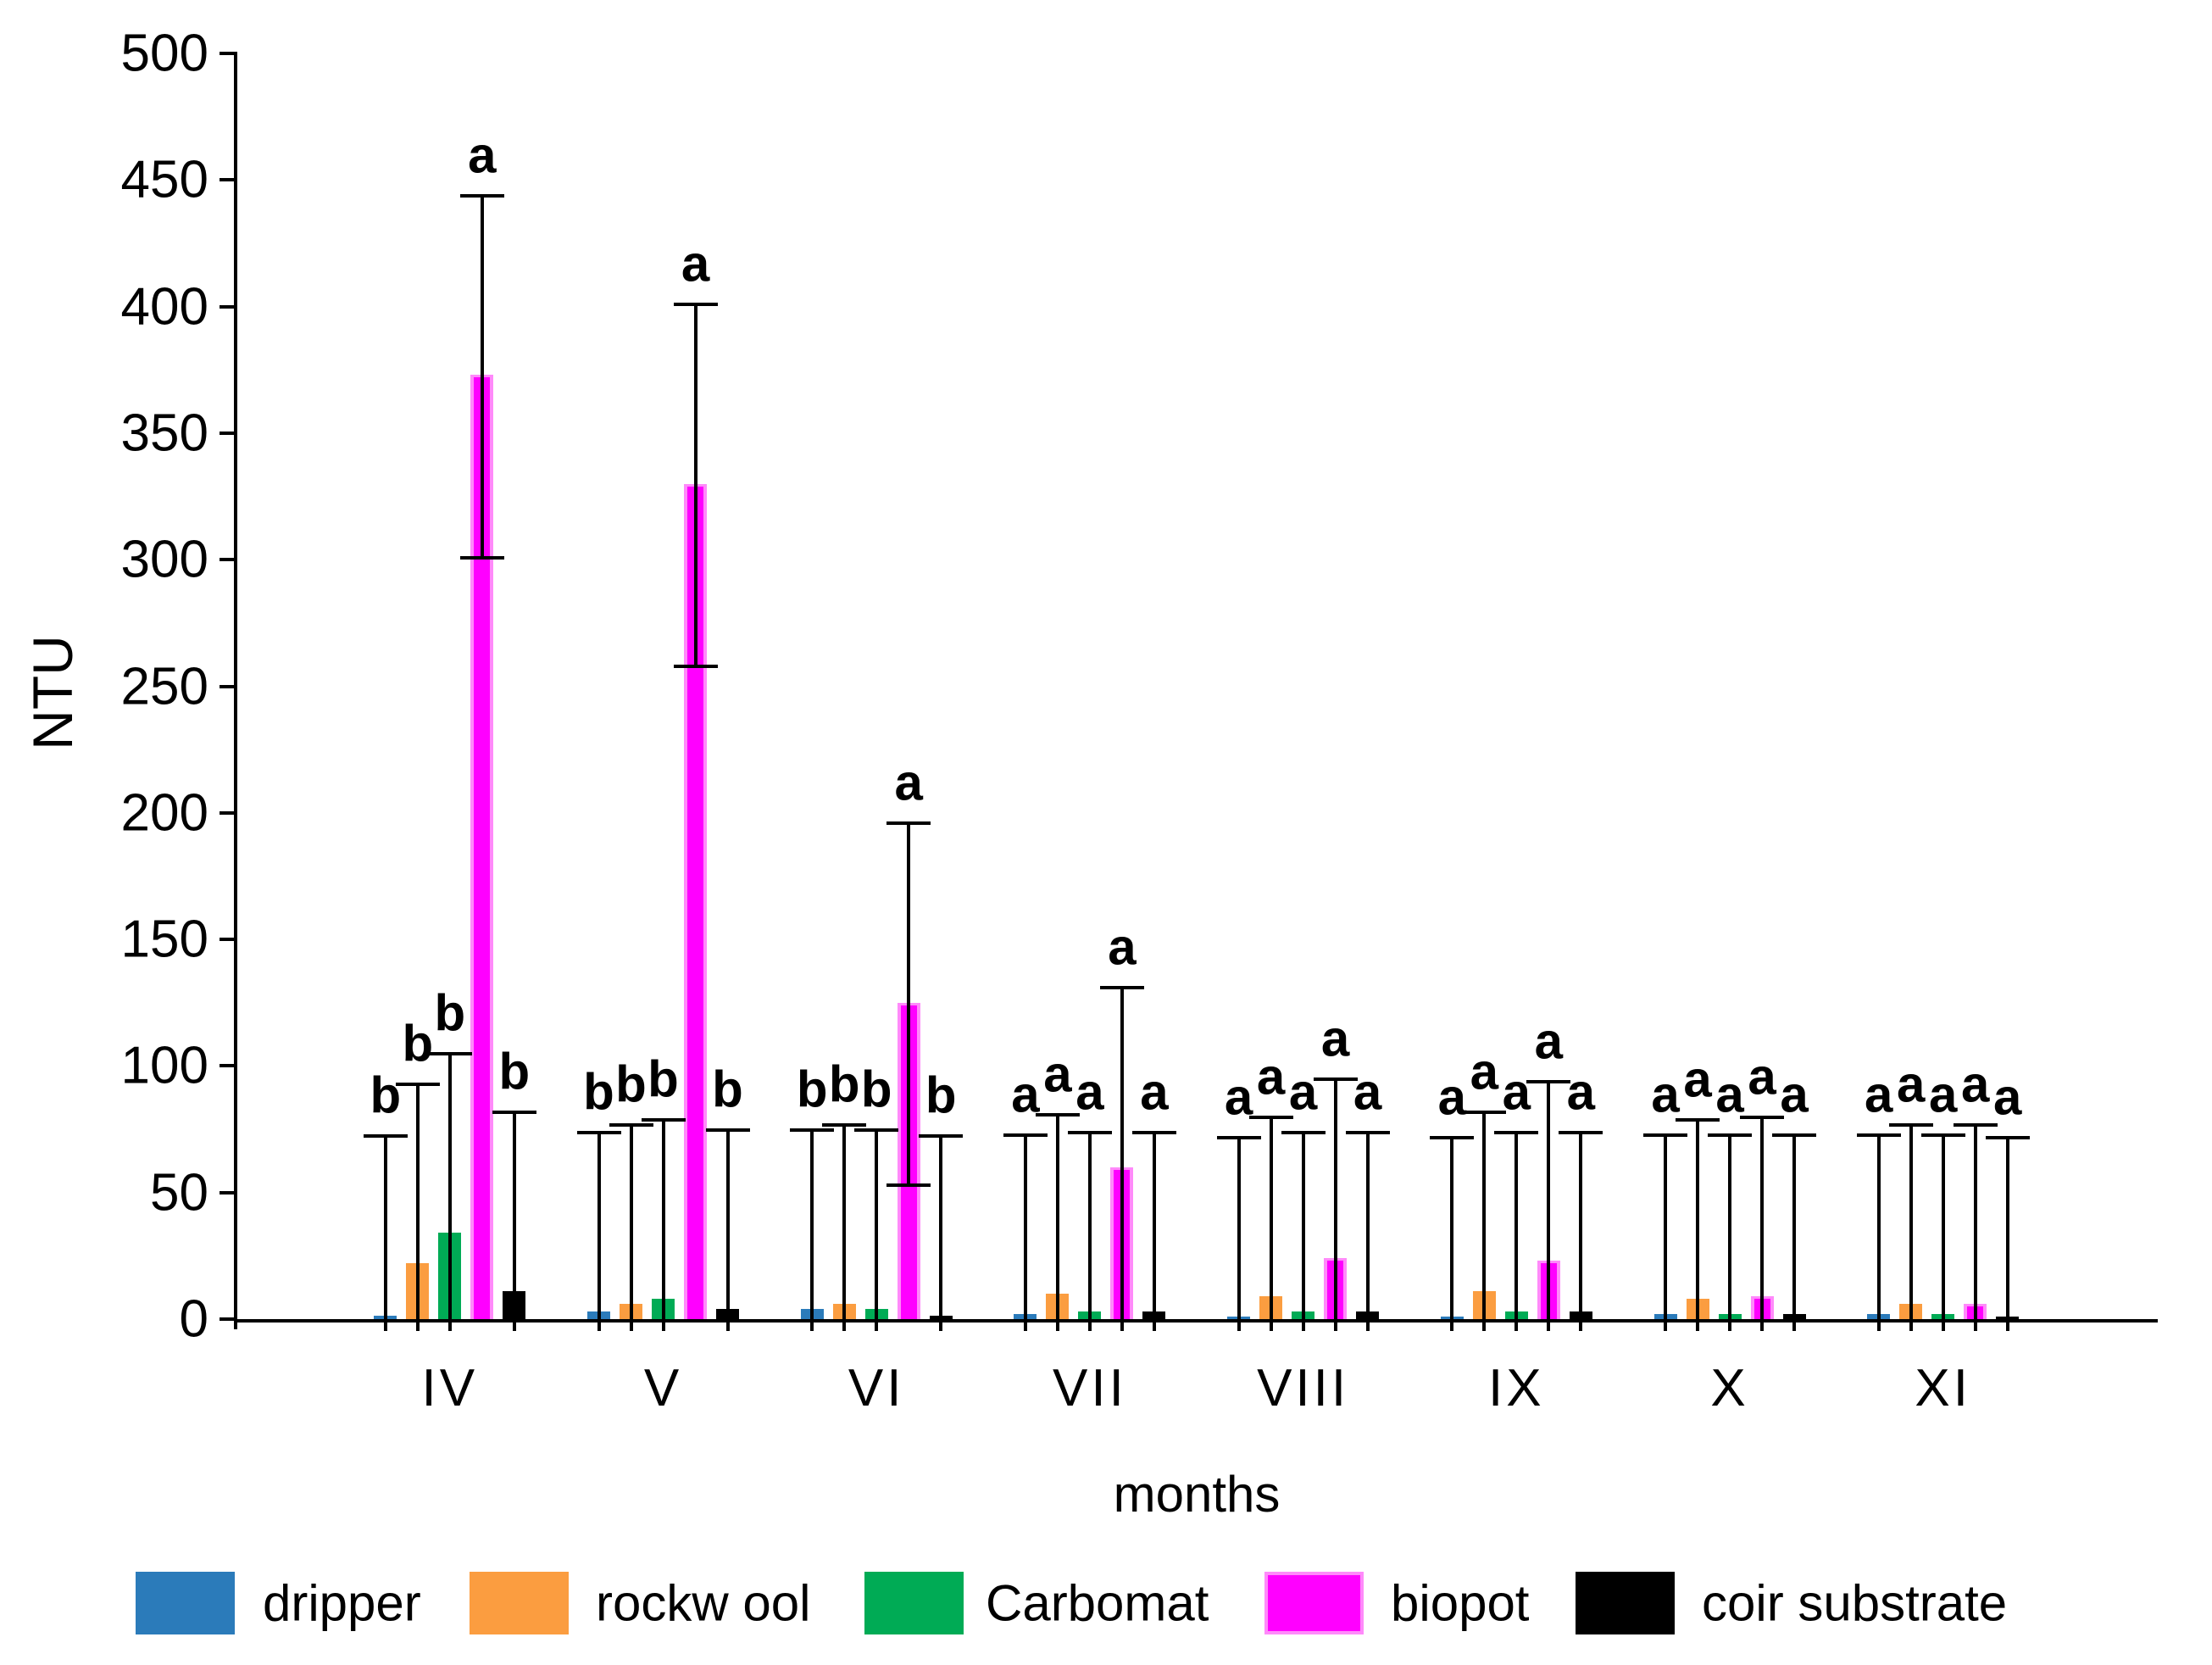 This screenshot has width=2212, height=1665. What do you see at coordinates (703, 1603) in the screenshot?
I see `legend-label: rockw ool` at bounding box center [703, 1603].